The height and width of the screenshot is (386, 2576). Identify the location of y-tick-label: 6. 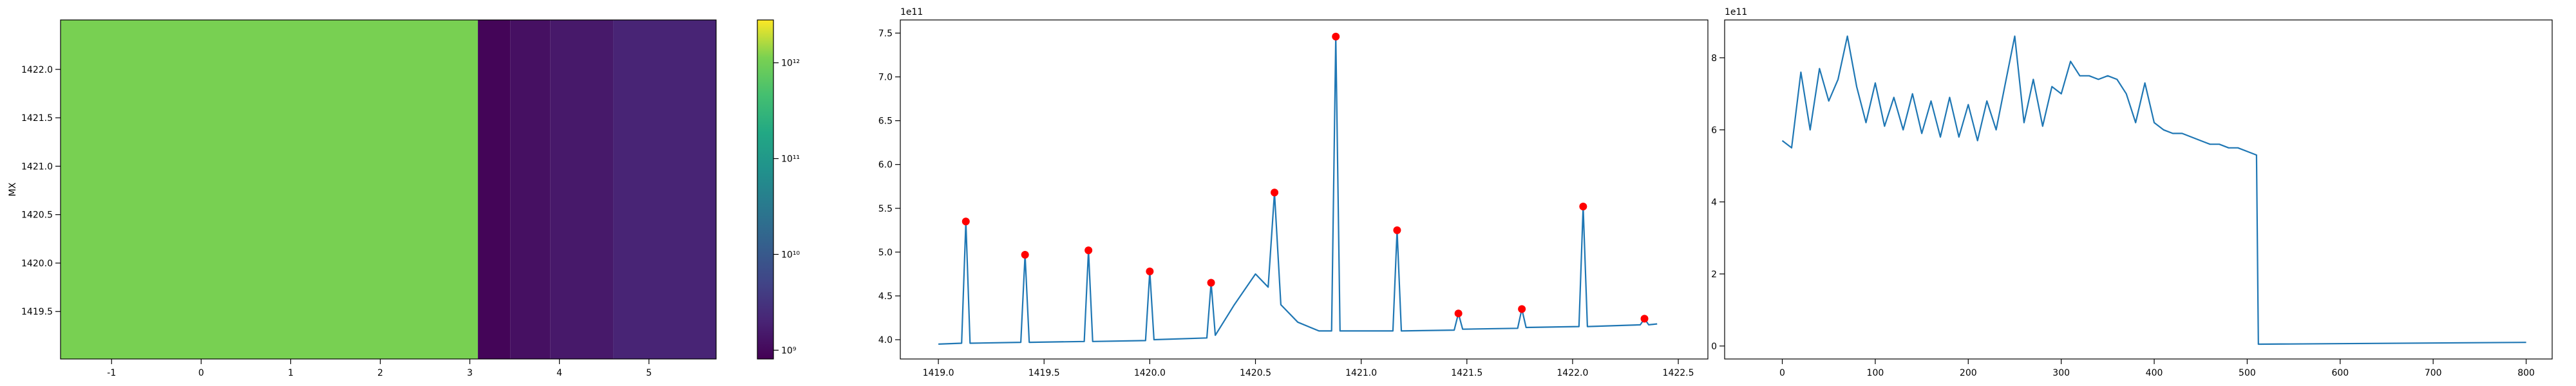
(1714, 130).